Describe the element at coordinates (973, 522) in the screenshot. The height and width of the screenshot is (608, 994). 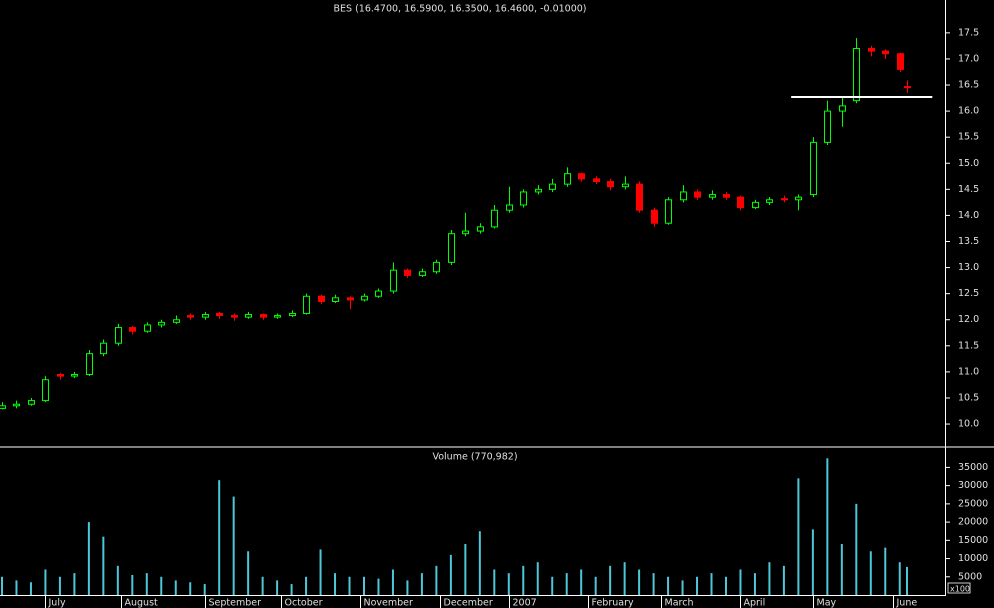
I see `y-tick-label: 20000` at that location.